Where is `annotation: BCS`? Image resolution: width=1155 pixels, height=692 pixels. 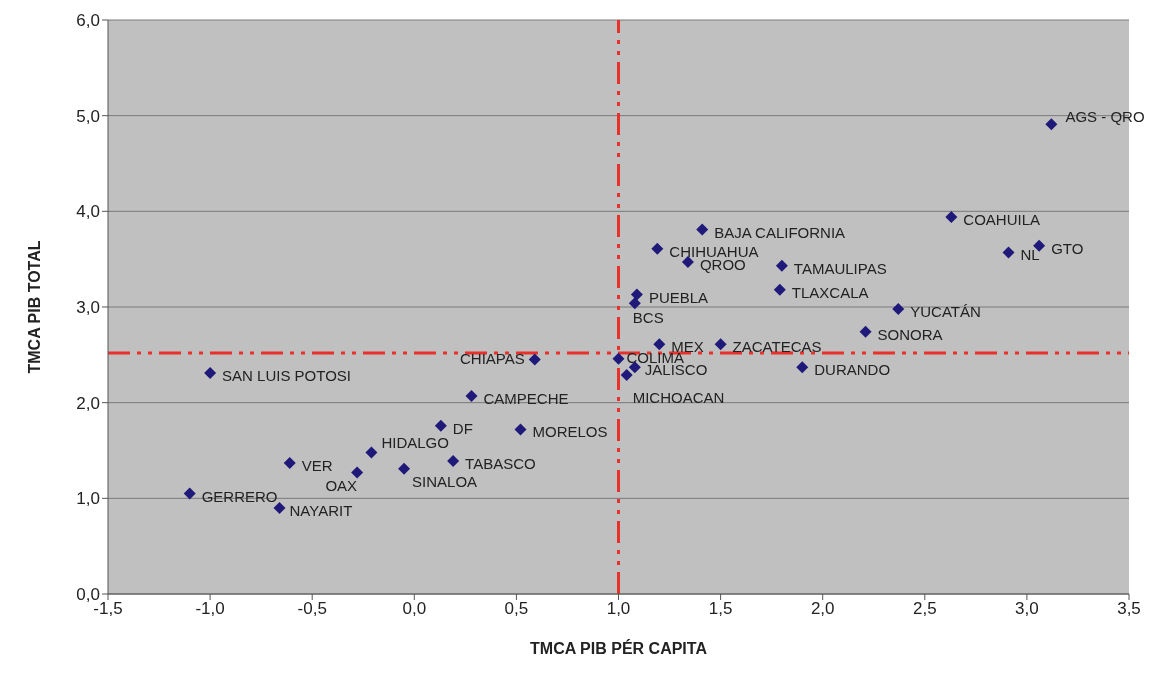
annotation: BCS is located at coordinates (648, 318).